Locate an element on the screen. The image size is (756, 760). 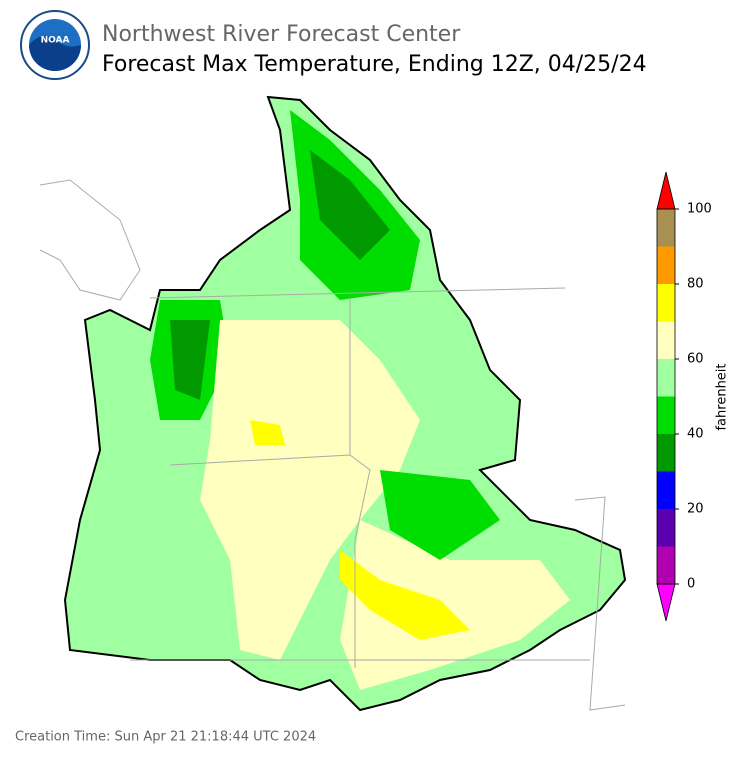
colorbar-frame is located at coordinates (666, 396).